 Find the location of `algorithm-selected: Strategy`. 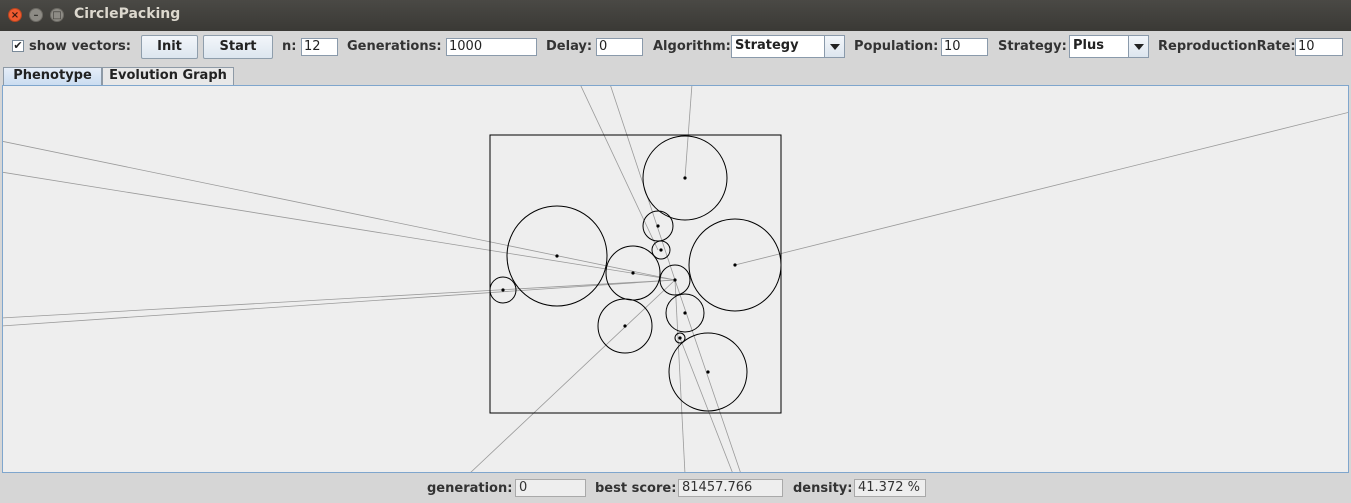

algorithm-selected: Strategy is located at coordinates (767, 45).